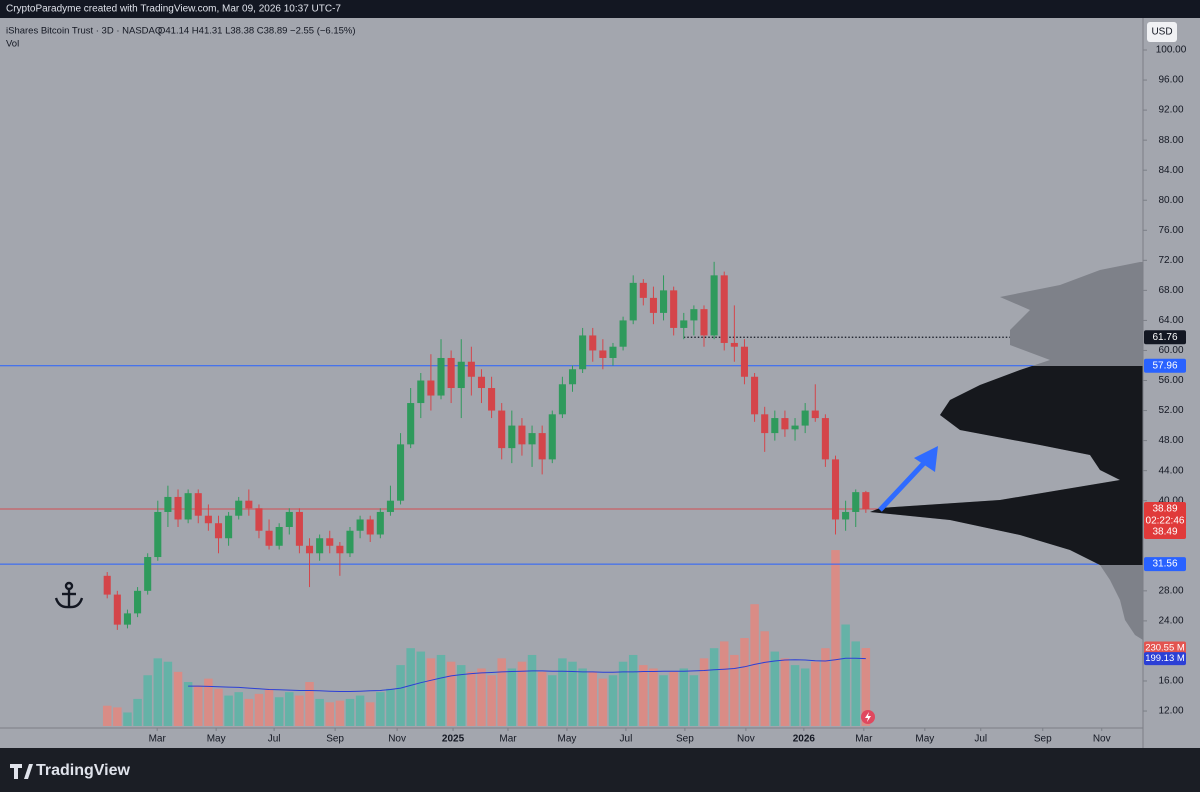 The image size is (1200, 792). Describe the element at coordinates (1165, 658) in the screenshot. I see `volume-label: 199.13 M` at that location.